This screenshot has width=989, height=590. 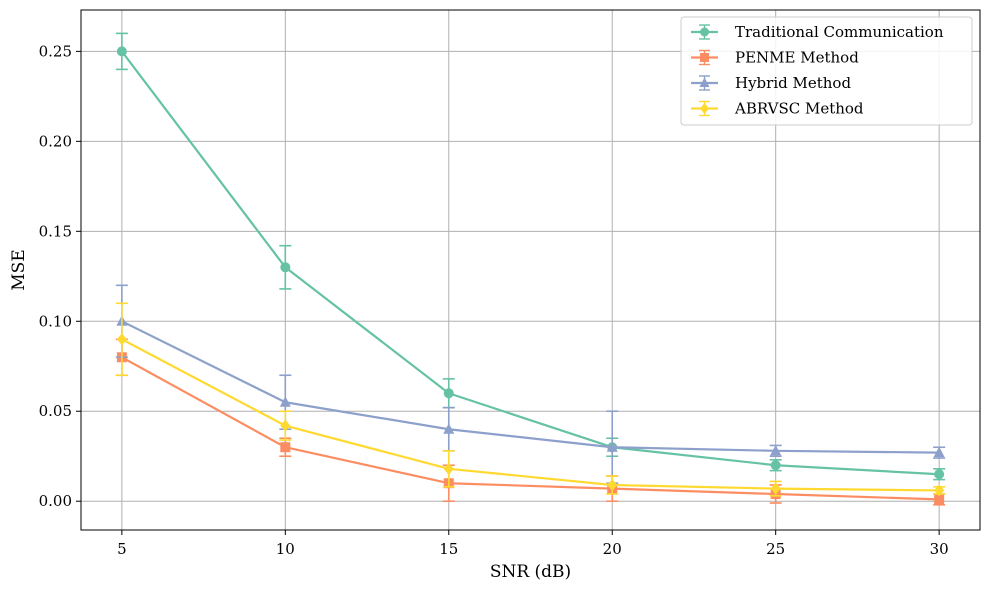 I want to click on legend-label: Hybrid Method, so click(x=793, y=83).